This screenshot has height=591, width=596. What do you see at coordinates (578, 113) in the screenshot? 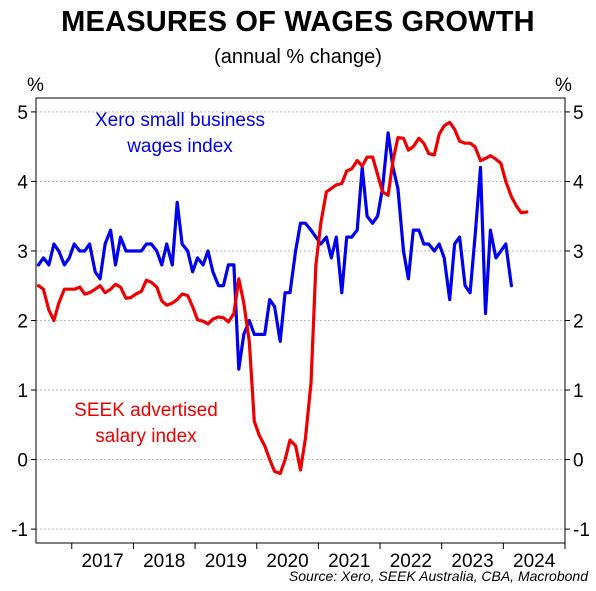
I see `y-tick-label-right: 5` at bounding box center [578, 113].